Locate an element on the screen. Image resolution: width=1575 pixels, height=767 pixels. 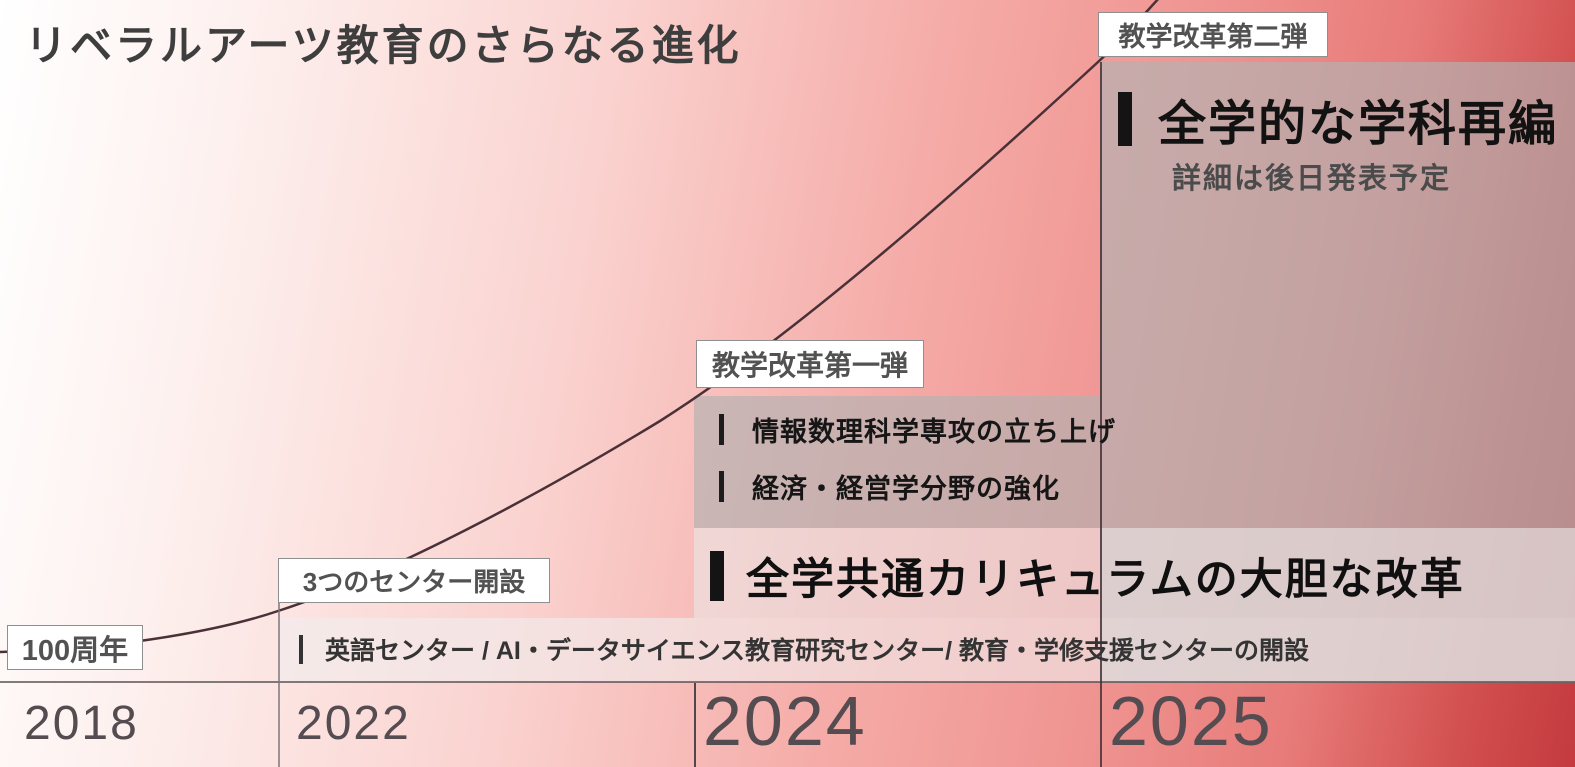
milestone-box-reform-phase2: 教学改革第二弾 is located at coordinates (1213, 34).